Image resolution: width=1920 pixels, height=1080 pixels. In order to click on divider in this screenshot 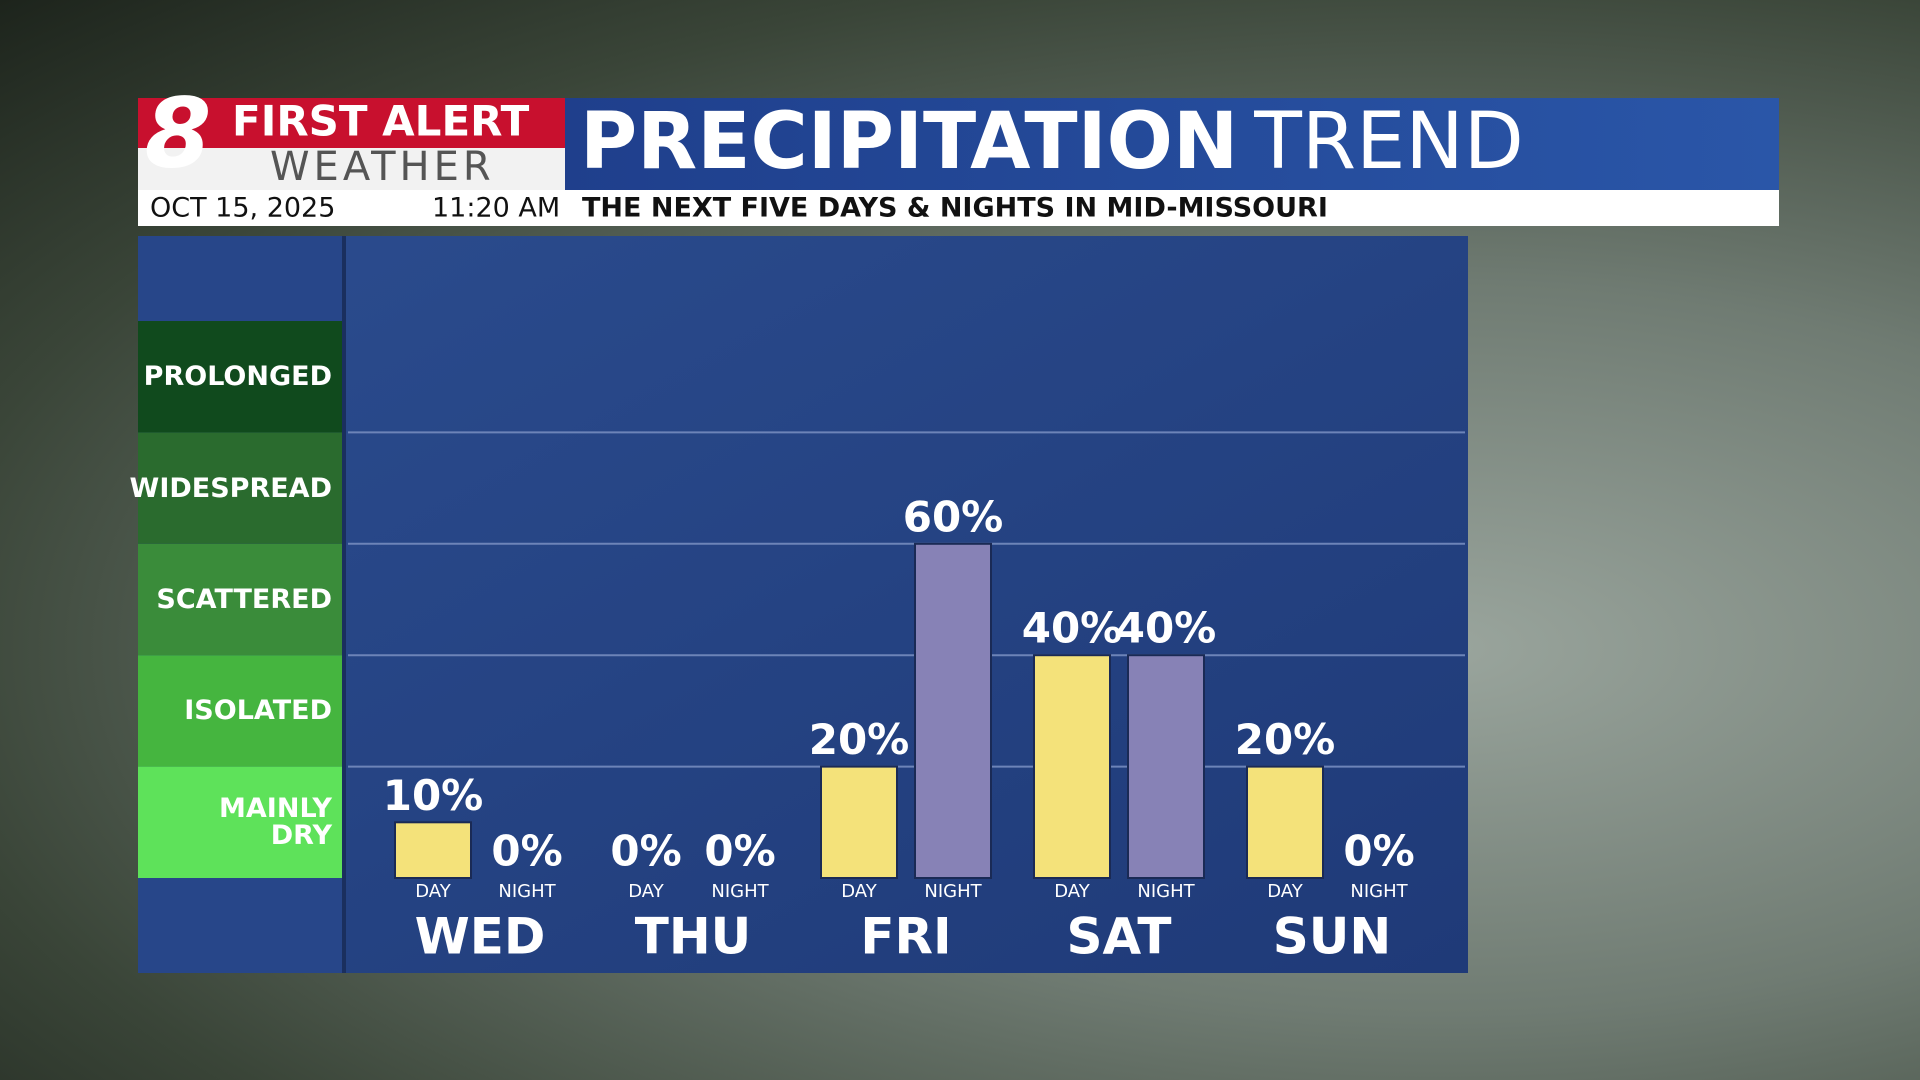, I will do `click(344, 604)`.